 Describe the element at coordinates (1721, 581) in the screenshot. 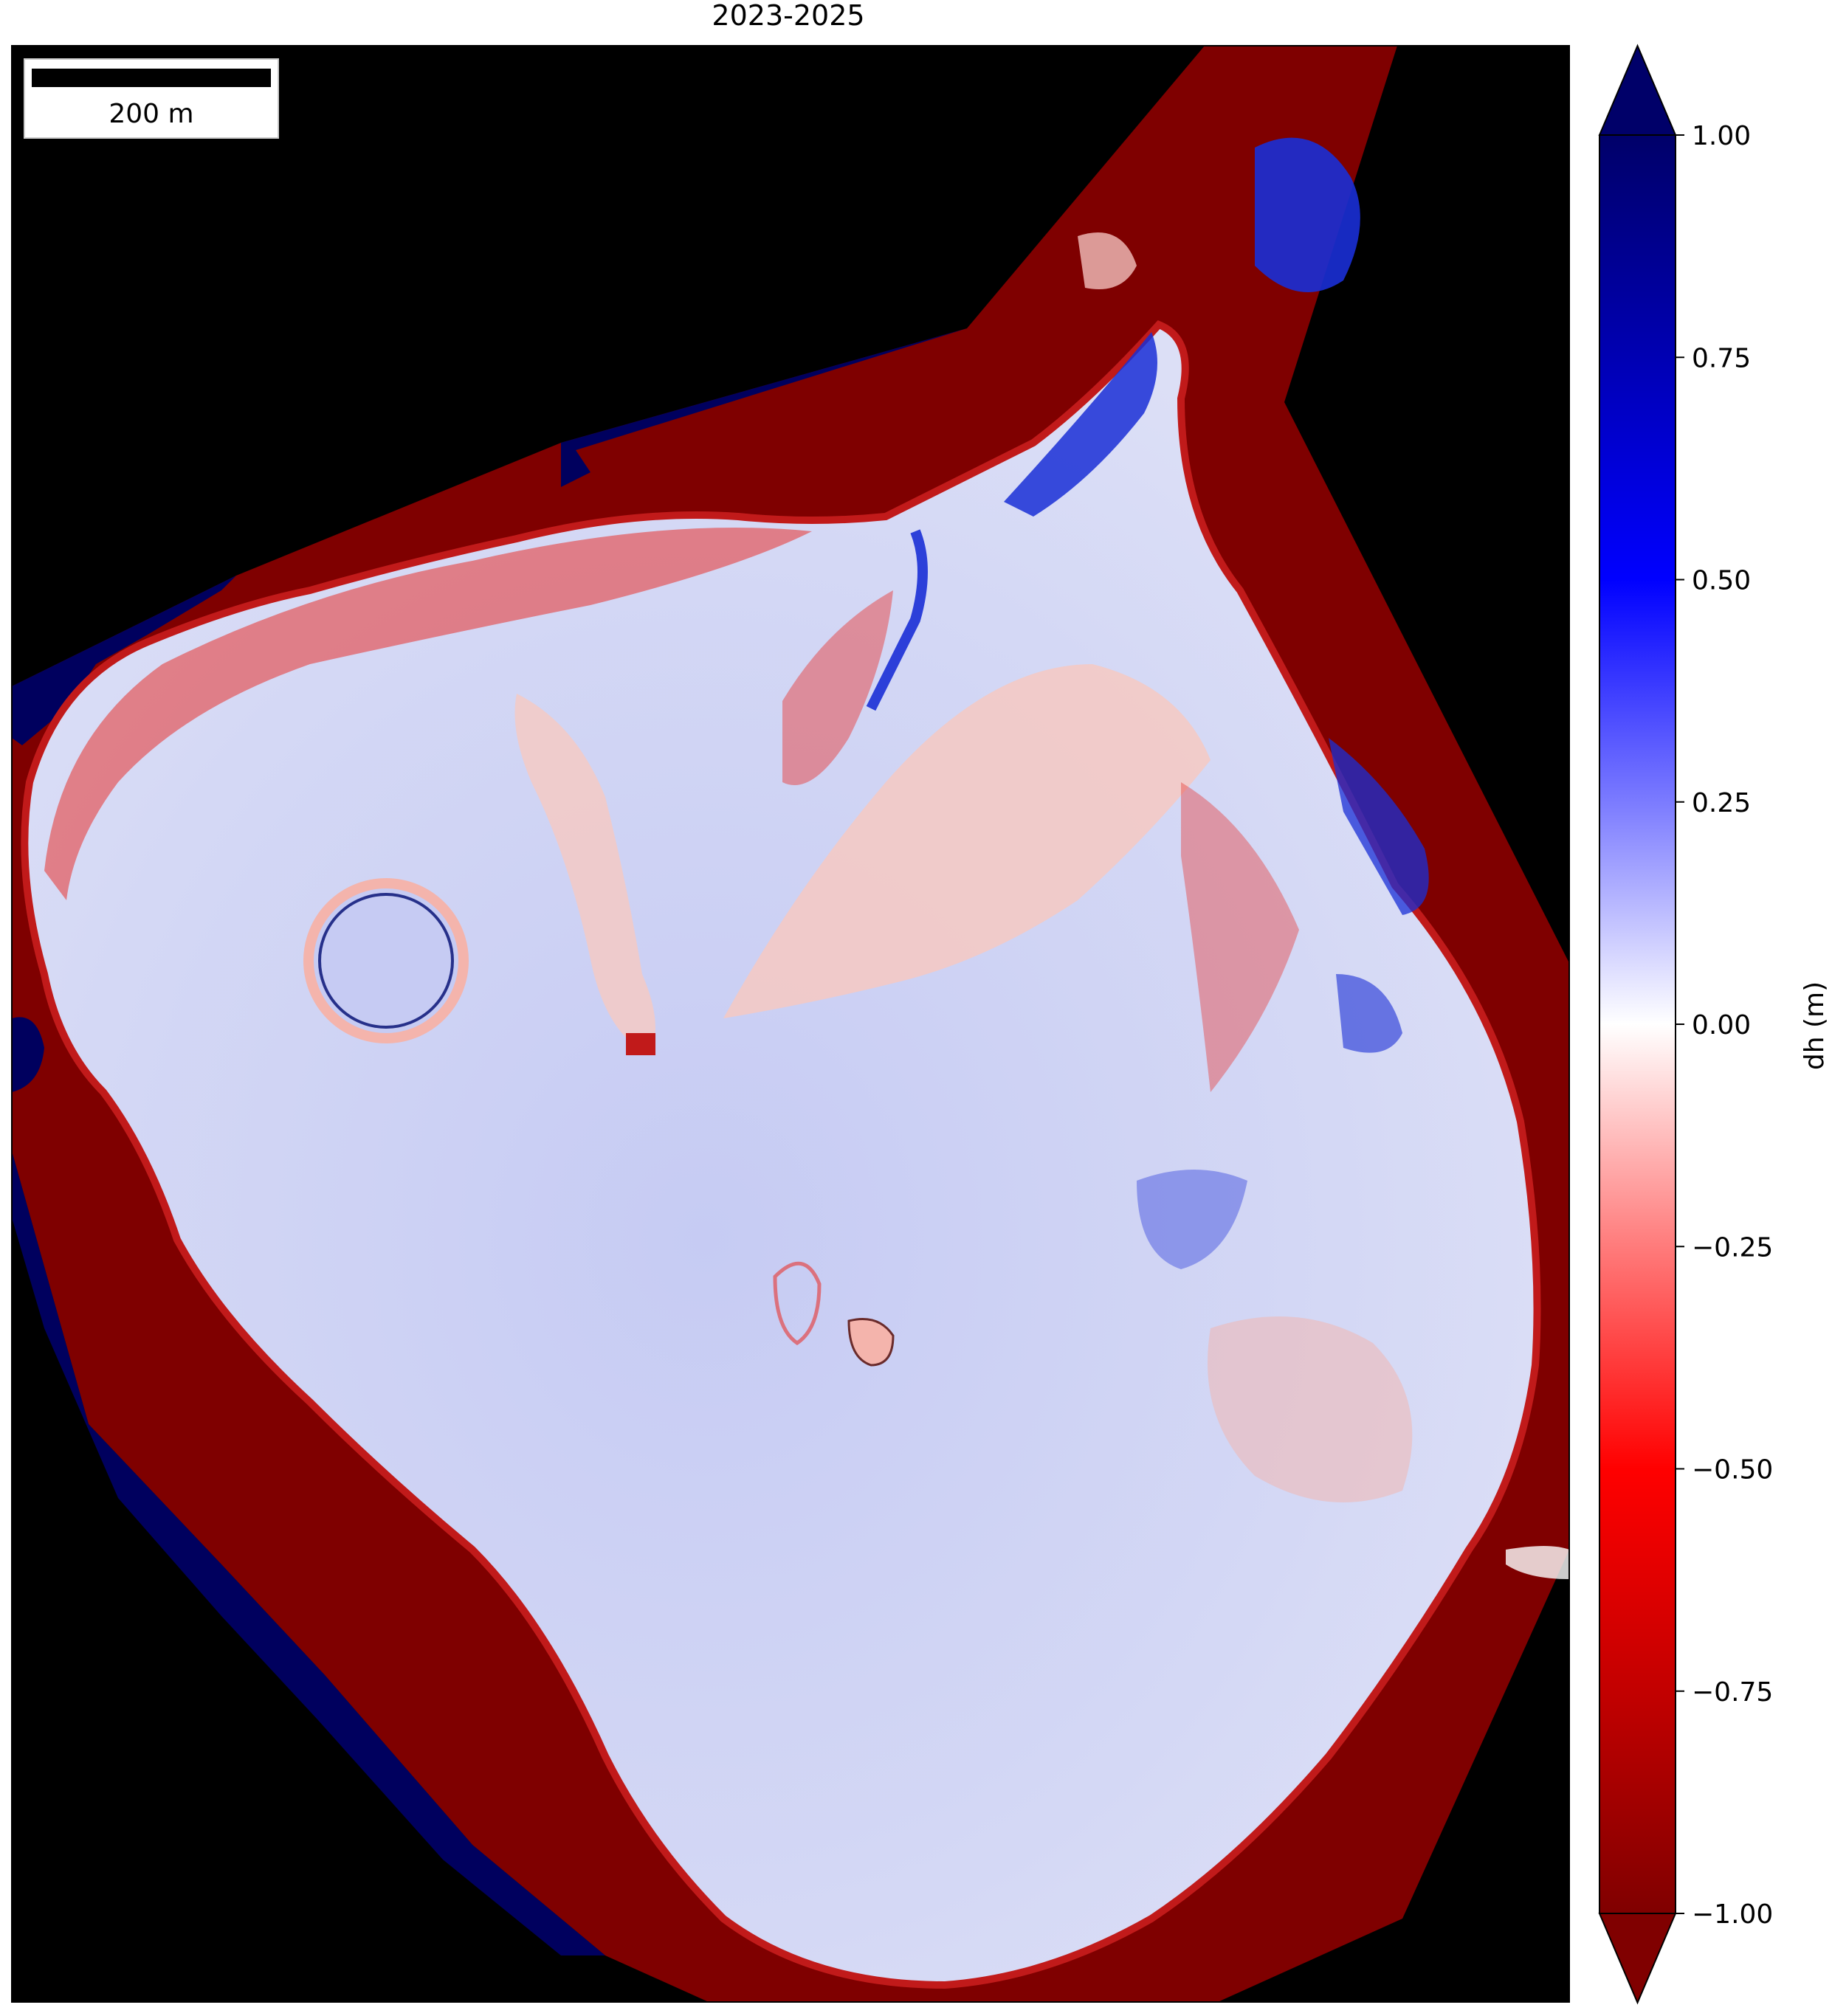

I see `colorbar-tick-label: 0.50` at that location.